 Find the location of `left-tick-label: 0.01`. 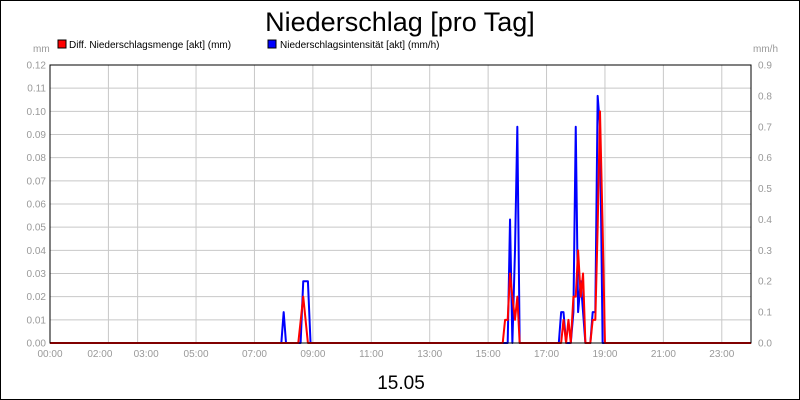

left-tick-label: 0.01 is located at coordinates (37, 320).